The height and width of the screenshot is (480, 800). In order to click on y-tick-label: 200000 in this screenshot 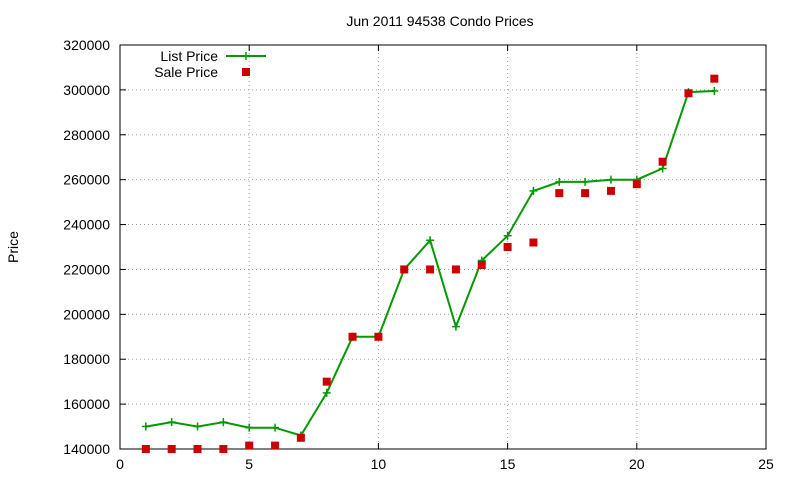, I will do `click(86, 314)`.